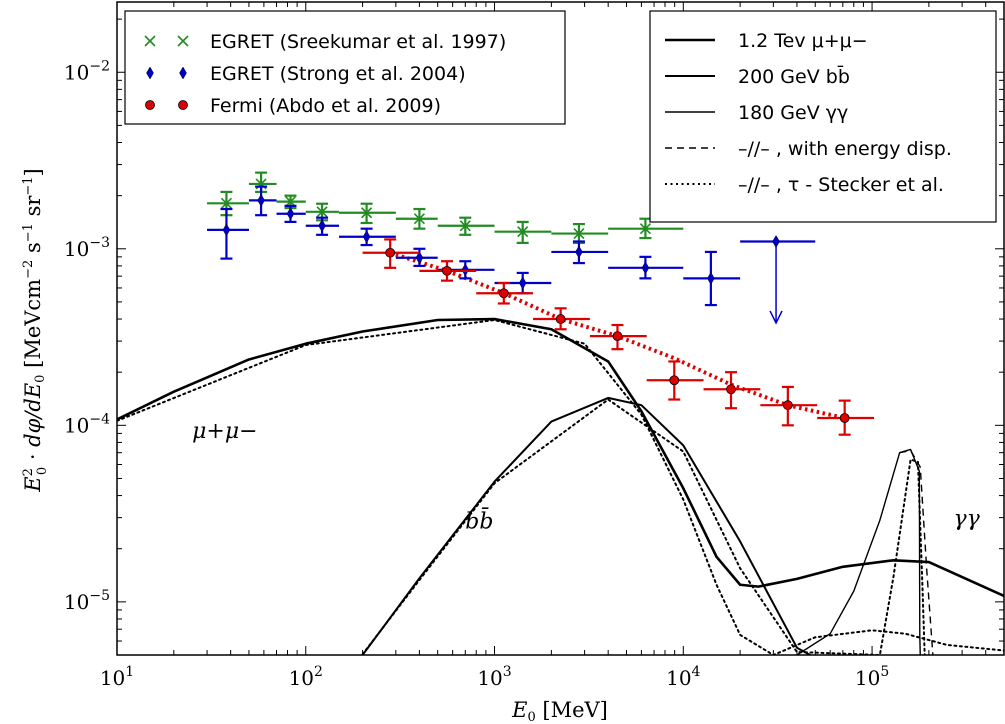 The width and height of the screenshot is (1005, 724). I want to click on x-tick-label: 10⁴, so click(683, 677).